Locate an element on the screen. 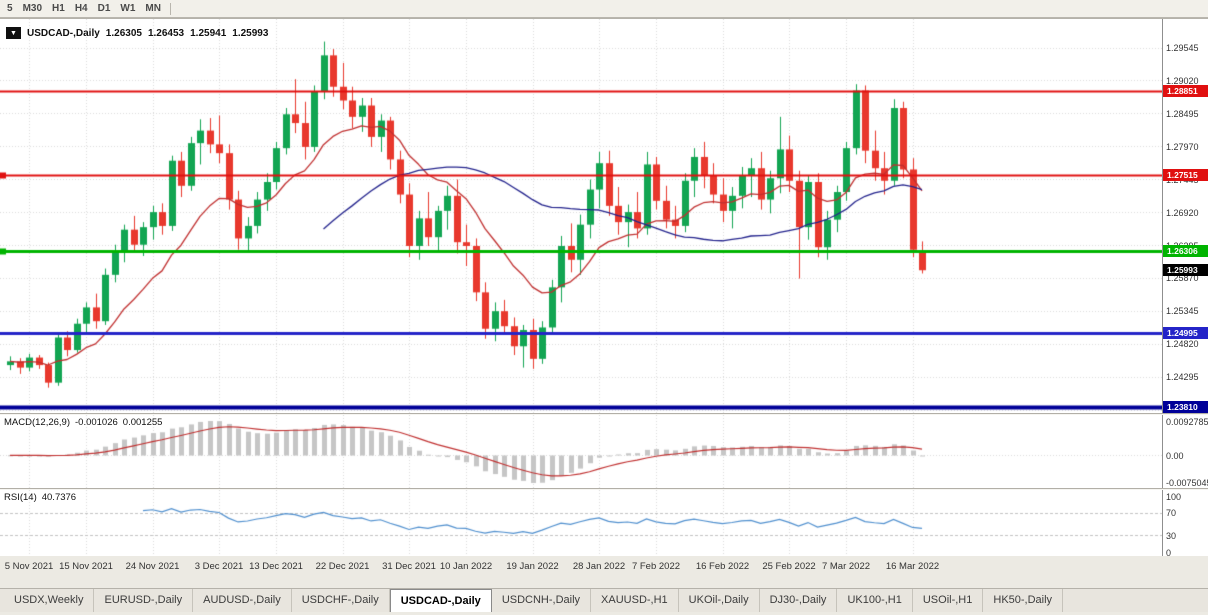 This screenshot has width=1208, height=615. tab-eurusd-daily: EURUSD-,Daily is located at coordinates (144, 600).